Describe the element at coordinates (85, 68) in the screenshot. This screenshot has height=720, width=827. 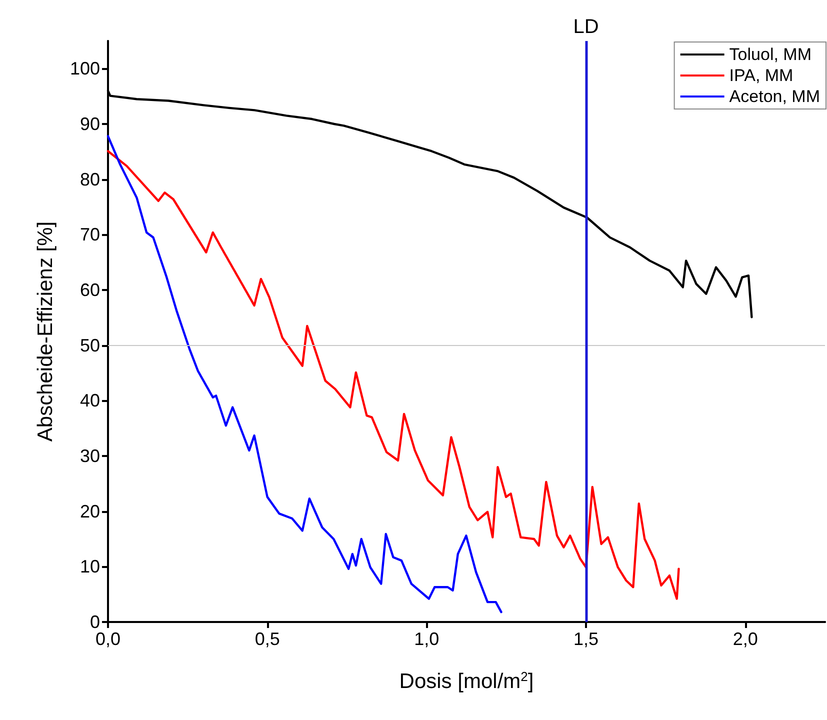
I see `y-tick-label: 100` at that location.